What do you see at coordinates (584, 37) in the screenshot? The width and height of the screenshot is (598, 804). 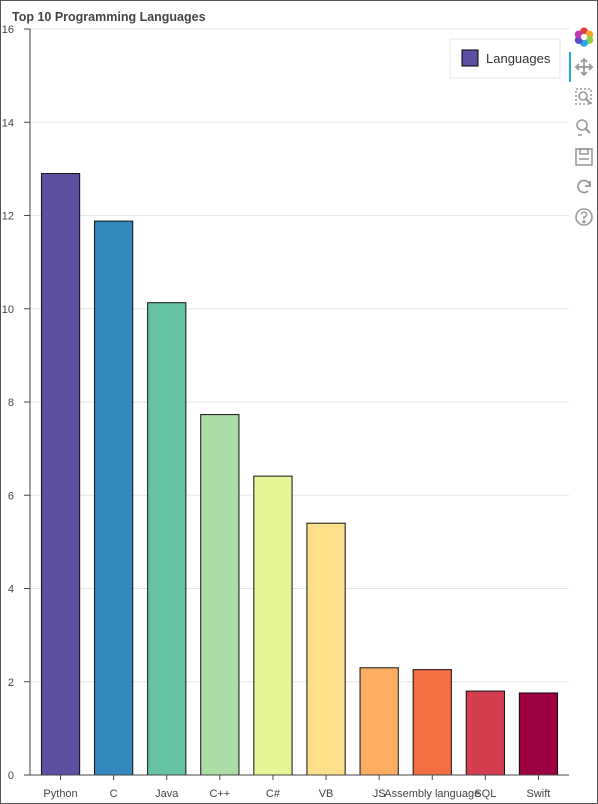 I see `bokeh-logo-icon` at bounding box center [584, 37].